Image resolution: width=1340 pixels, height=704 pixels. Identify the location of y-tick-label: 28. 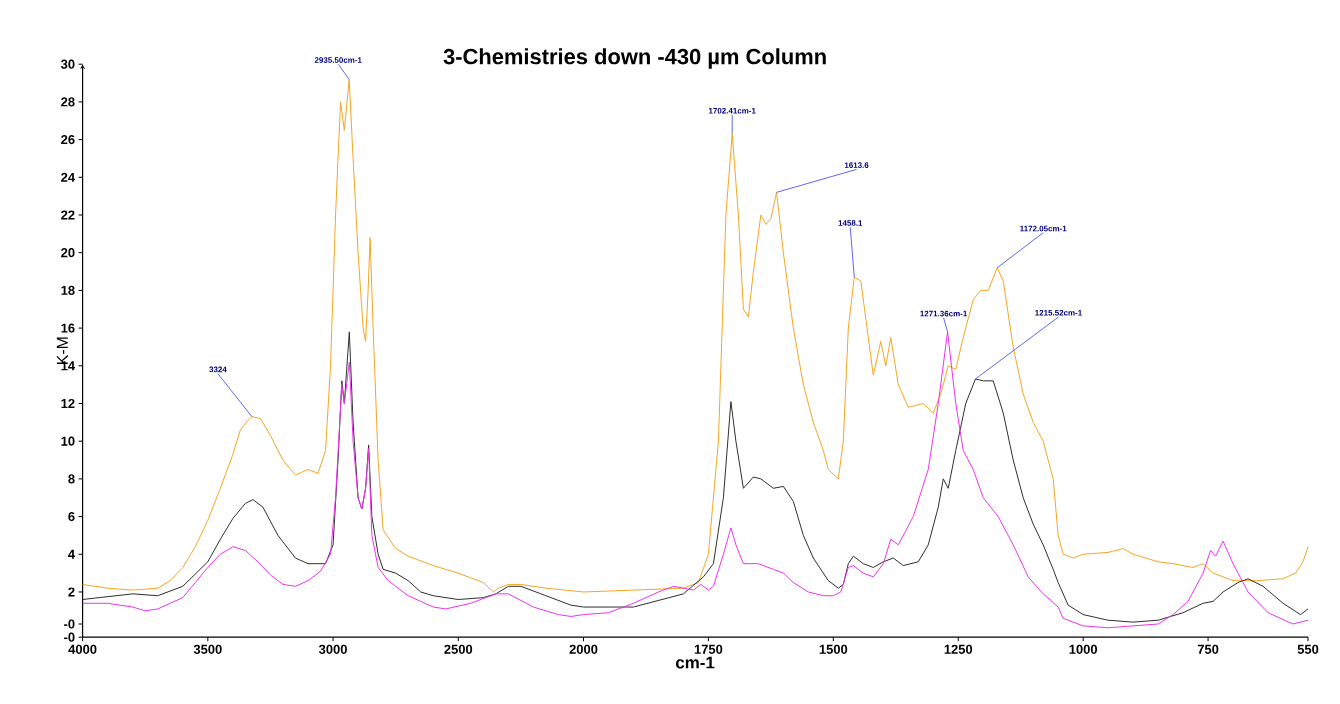
(68, 102).